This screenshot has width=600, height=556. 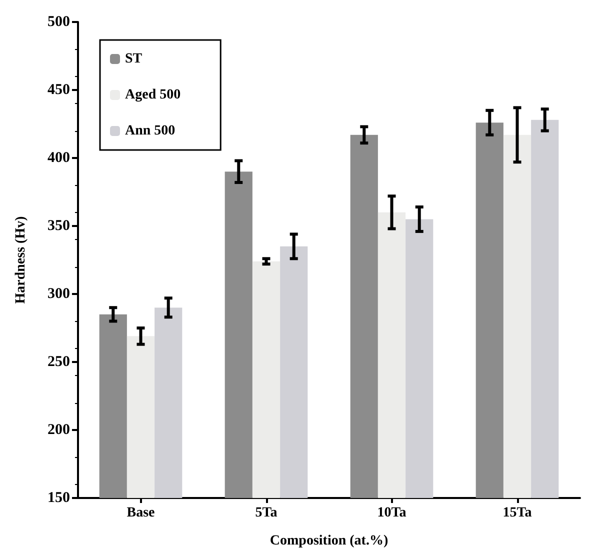 I want to click on y-tick-label: 450, so click(x=59, y=90).